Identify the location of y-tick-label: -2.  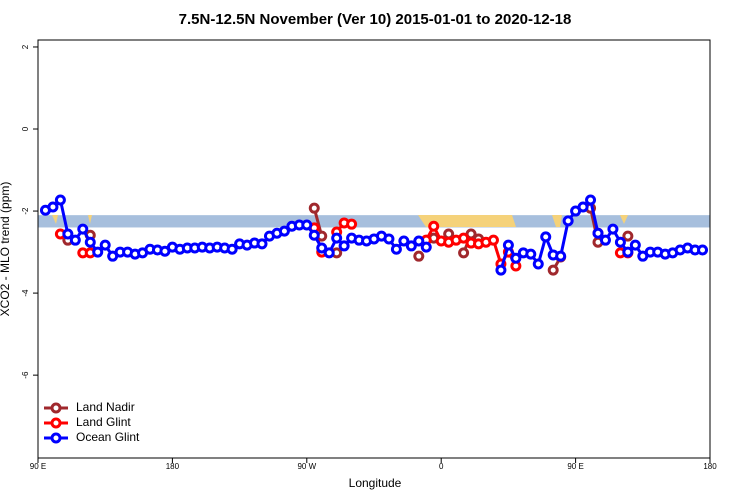
(25, 211).